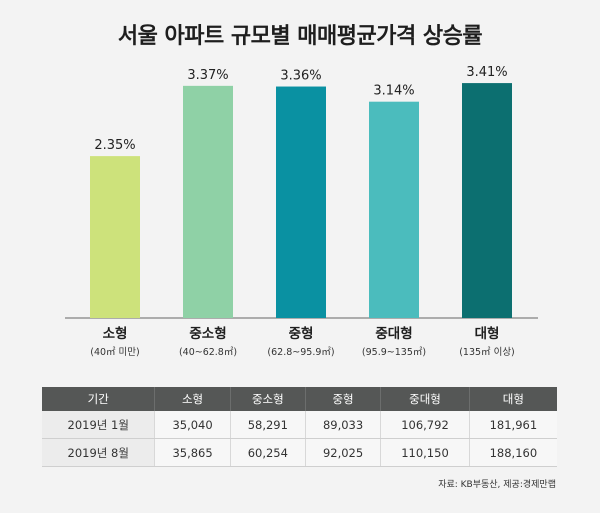 The image size is (600, 513). I want to click on table-cell: 35,040, so click(192, 425).